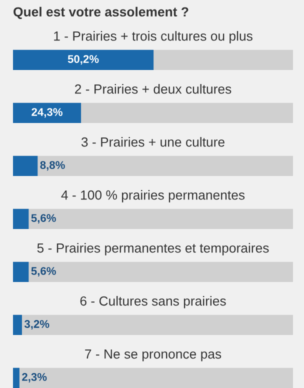 The image size is (304, 388). Describe the element at coordinates (34, 378) in the screenshot. I see `data-label: 2,3%` at that location.